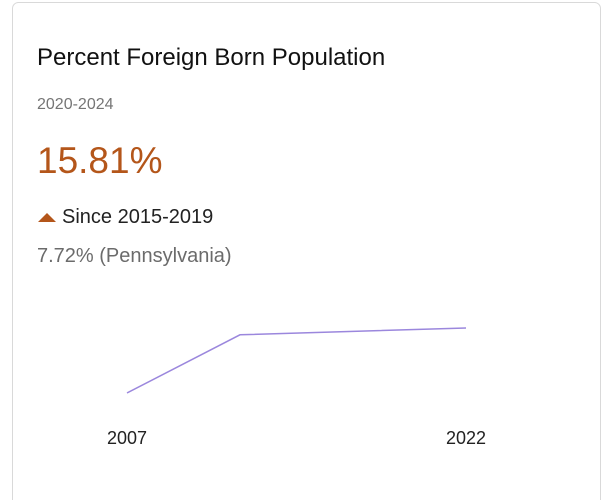 The width and height of the screenshot is (602, 500). I want to click on x-tick-label: 2007, so click(127, 438).